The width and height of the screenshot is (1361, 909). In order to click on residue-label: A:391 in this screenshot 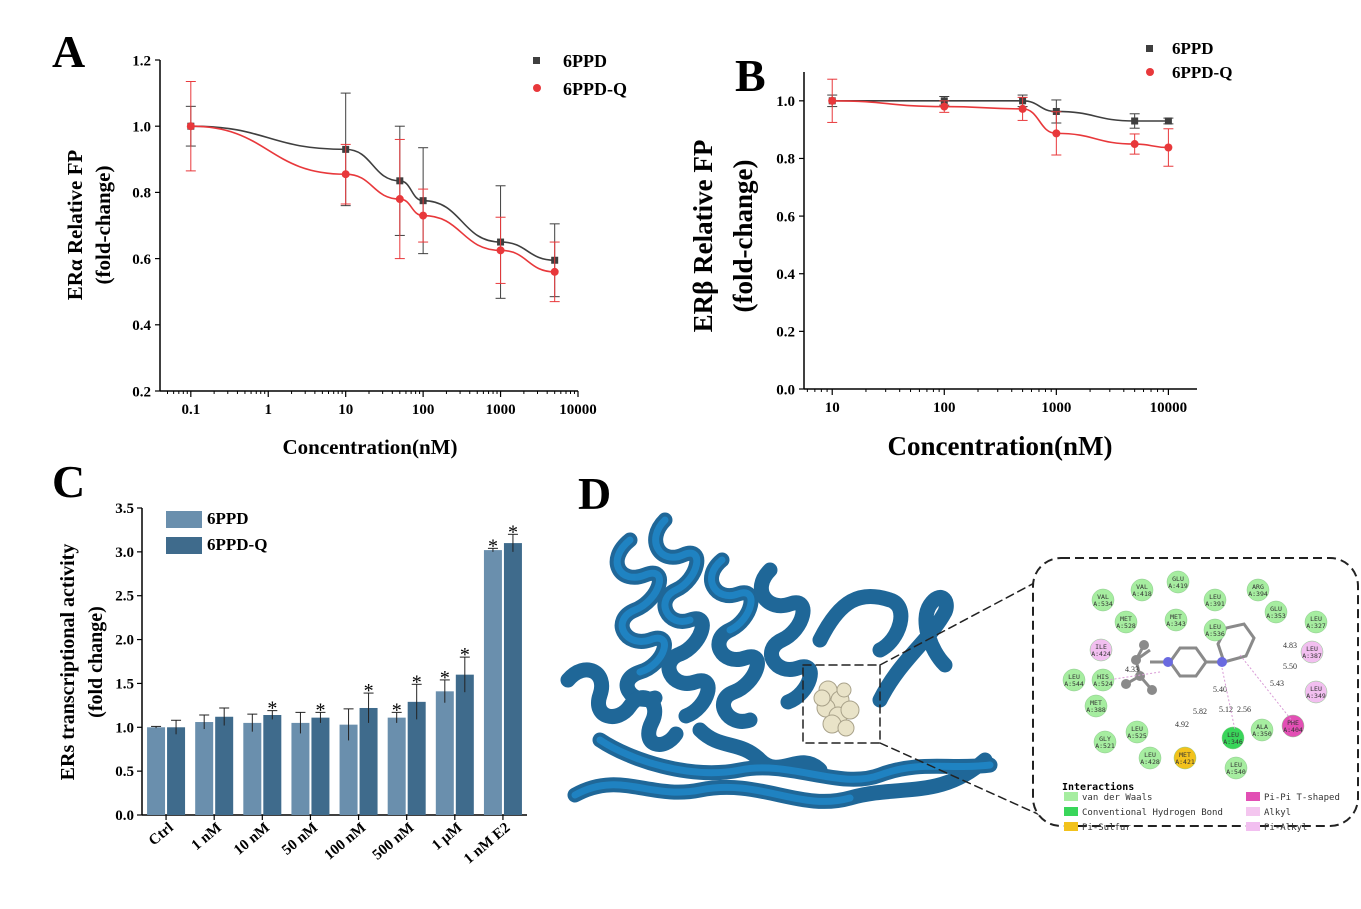, I will do `click(1215, 604)`.